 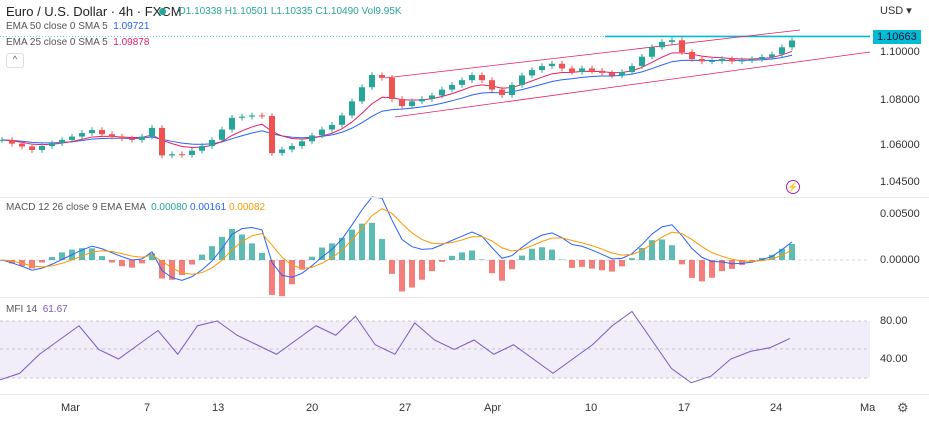 What do you see at coordinates (900, 52) in the screenshot?
I see `price-tick: 1.10000` at bounding box center [900, 52].